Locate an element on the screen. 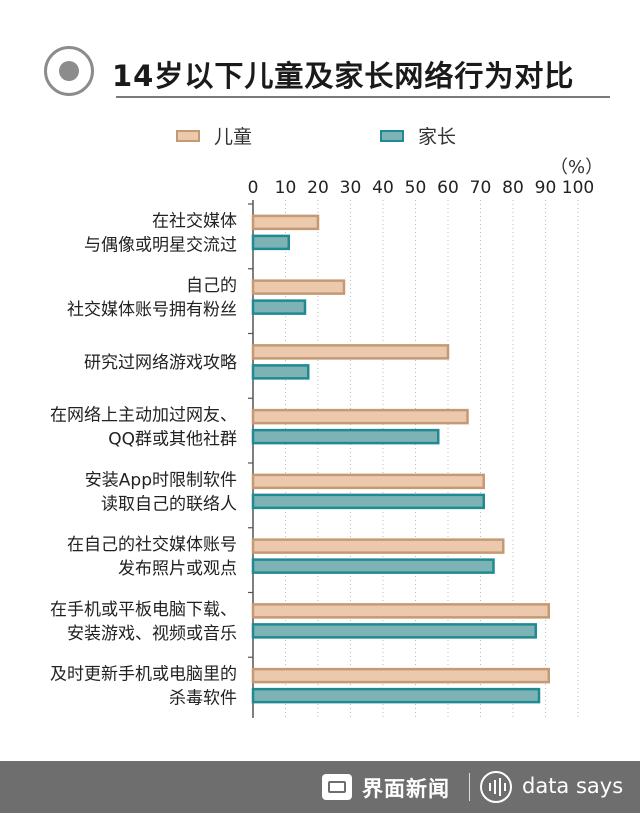 Image resolution: width=640 pixels, height=832 pixels. category-label: 研究过网络游戏攻略 is located at coordinates (160, 363).